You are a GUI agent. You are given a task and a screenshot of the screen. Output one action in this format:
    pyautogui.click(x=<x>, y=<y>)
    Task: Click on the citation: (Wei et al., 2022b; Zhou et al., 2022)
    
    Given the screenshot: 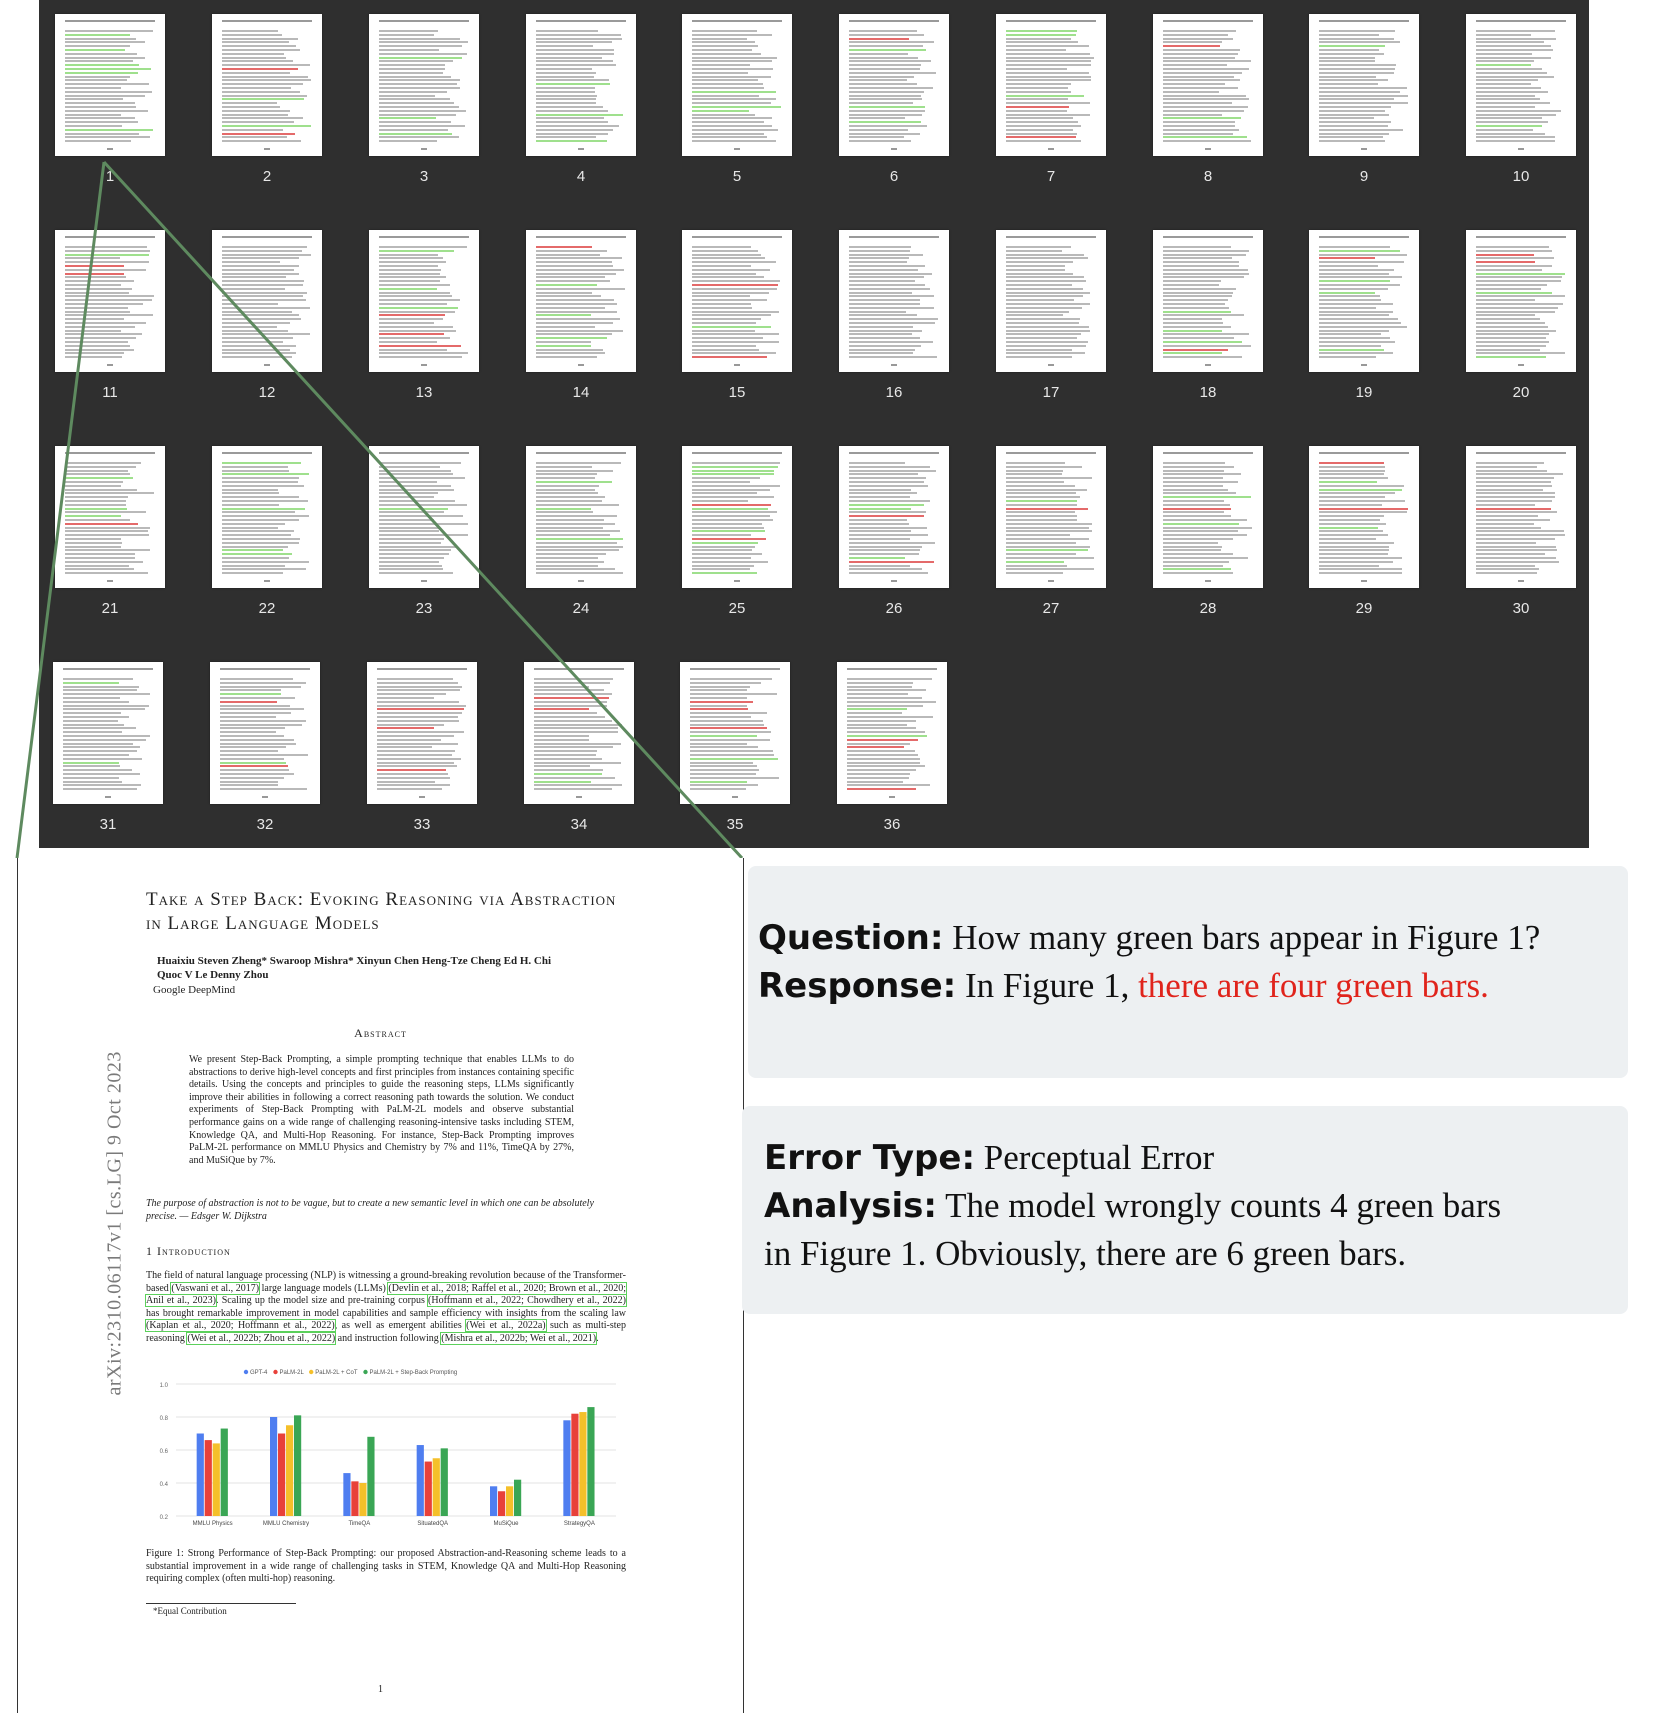 What is the action you would take?
    pyautogui.click(x=261, y=1338)
    